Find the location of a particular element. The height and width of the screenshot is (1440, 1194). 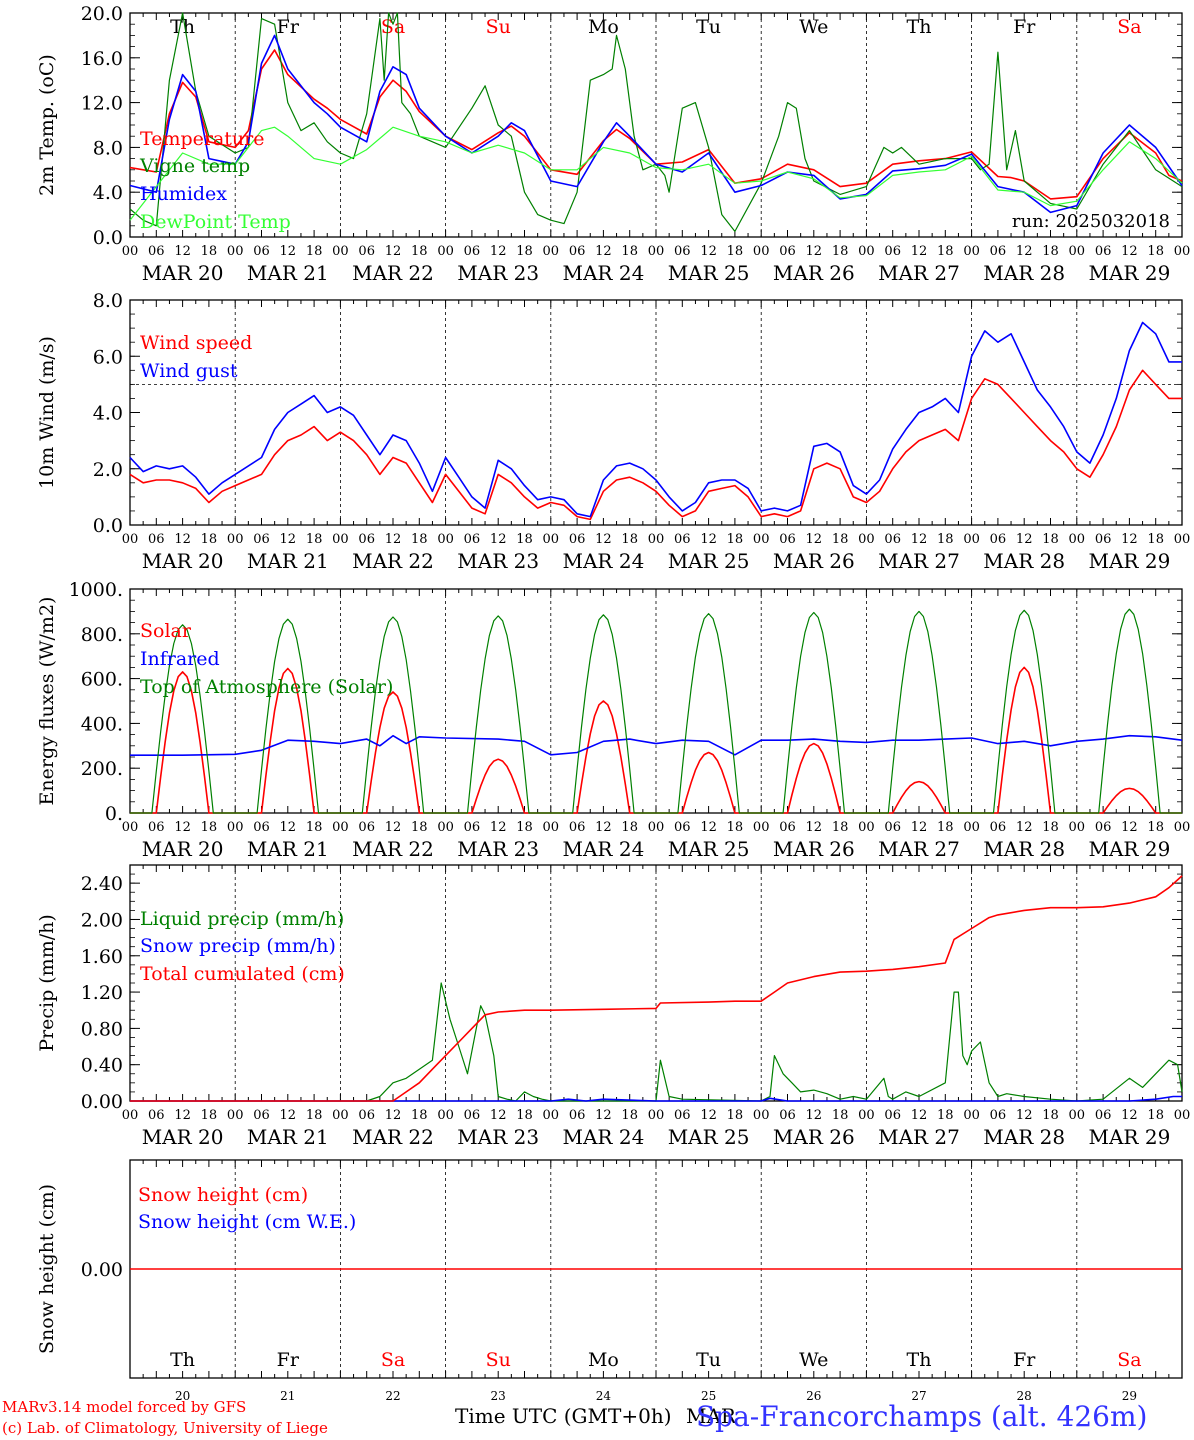

y-axis-label-energy: Energy fluxes (W/m2) is located at coordinates (47, 701).